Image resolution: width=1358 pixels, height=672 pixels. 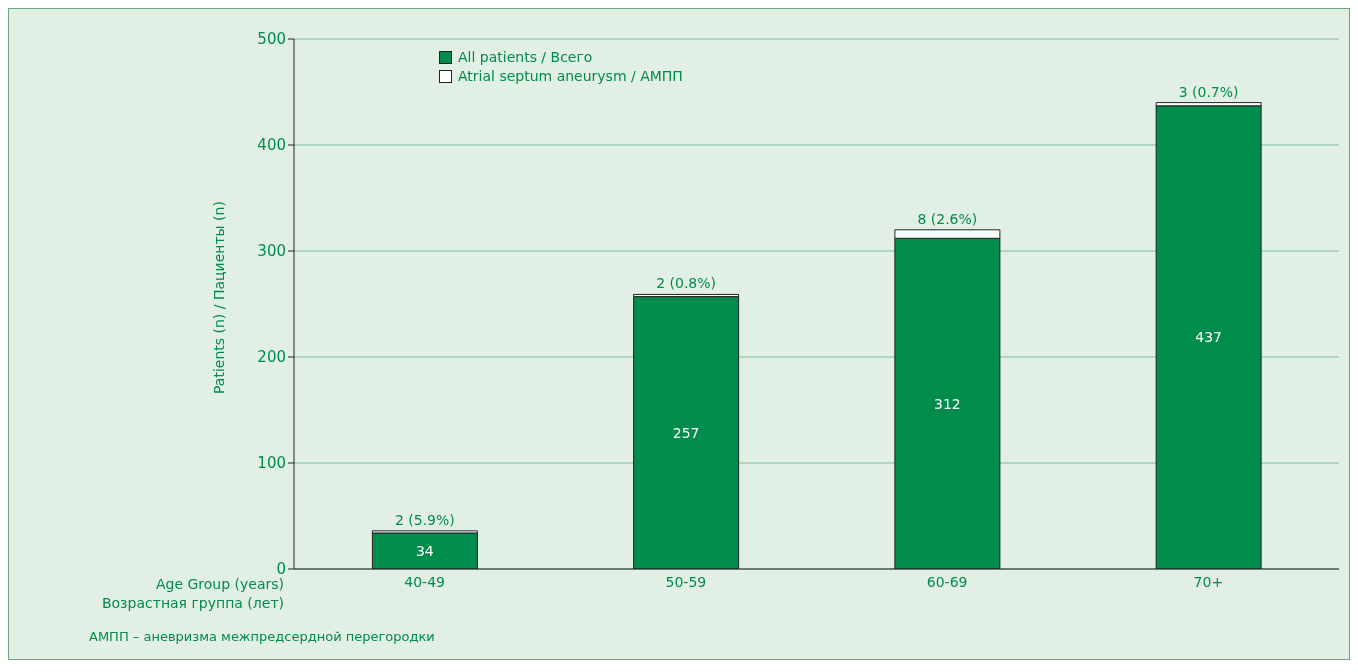 I want to click on y-tick-label: 300, so click(x=271, y=251).